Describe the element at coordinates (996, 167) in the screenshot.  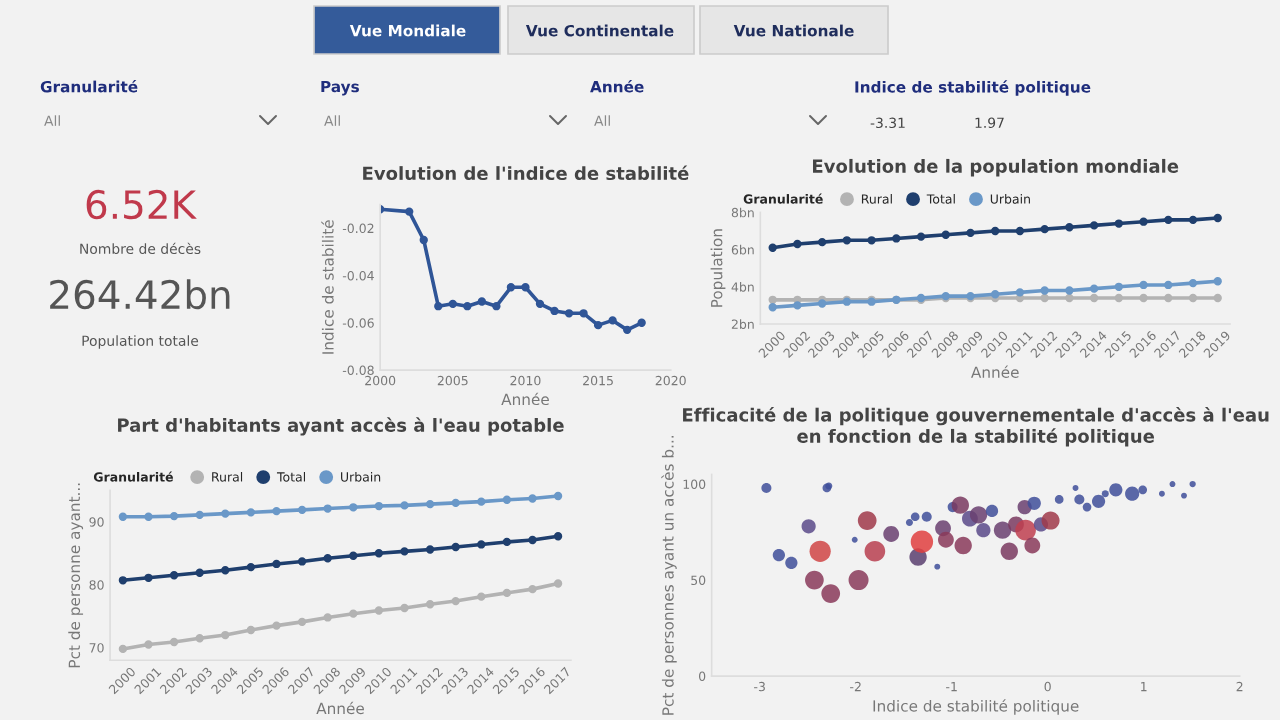
I see `chart-title: Evolution de la population mondiale` at that location.